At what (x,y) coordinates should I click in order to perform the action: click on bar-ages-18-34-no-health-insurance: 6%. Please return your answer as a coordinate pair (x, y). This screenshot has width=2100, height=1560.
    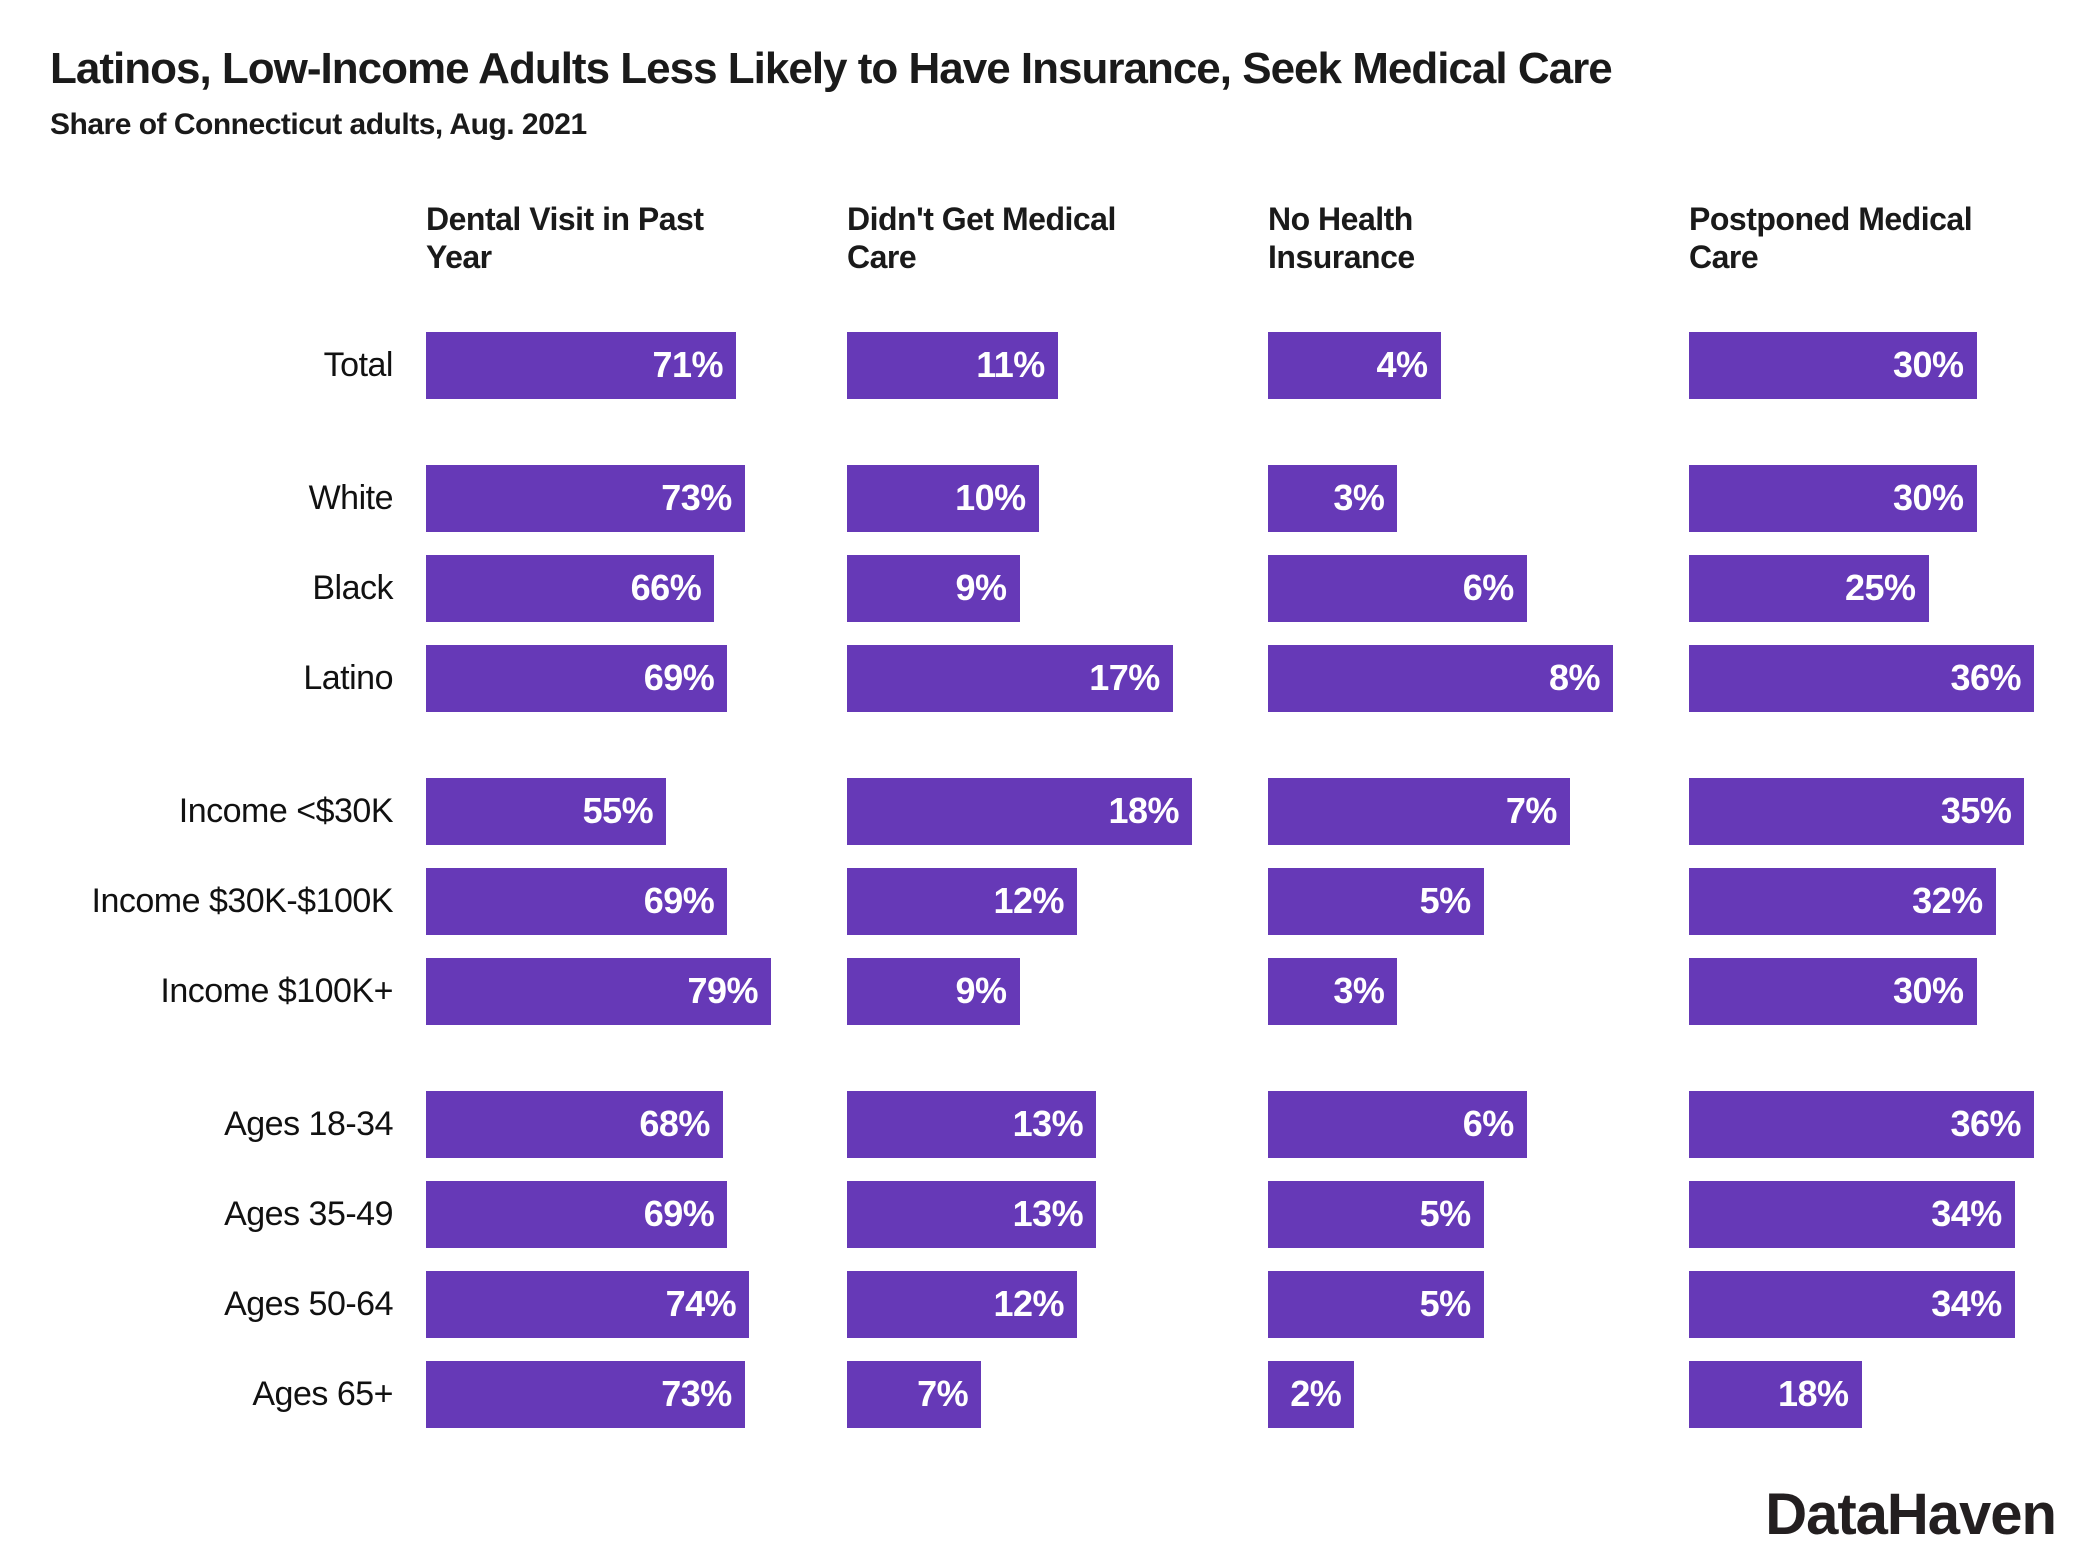
    Looking at the image, I should click on (1397, 1124).